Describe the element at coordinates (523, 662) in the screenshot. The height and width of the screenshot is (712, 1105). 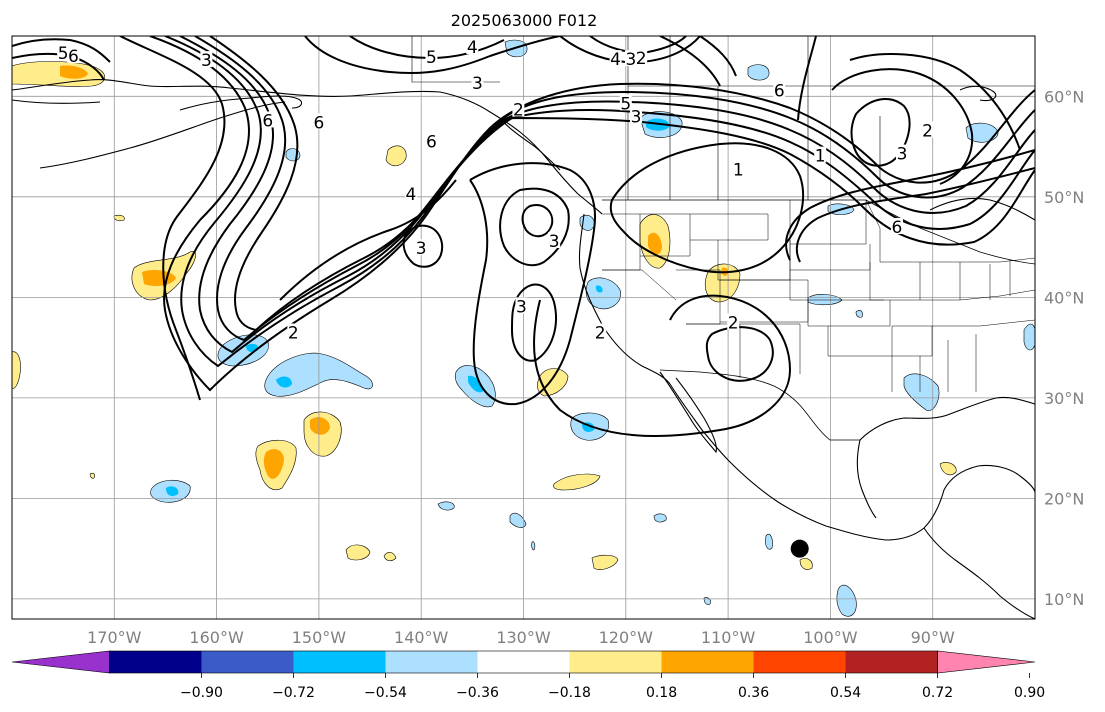
I see `colorbar-outline` at that location.